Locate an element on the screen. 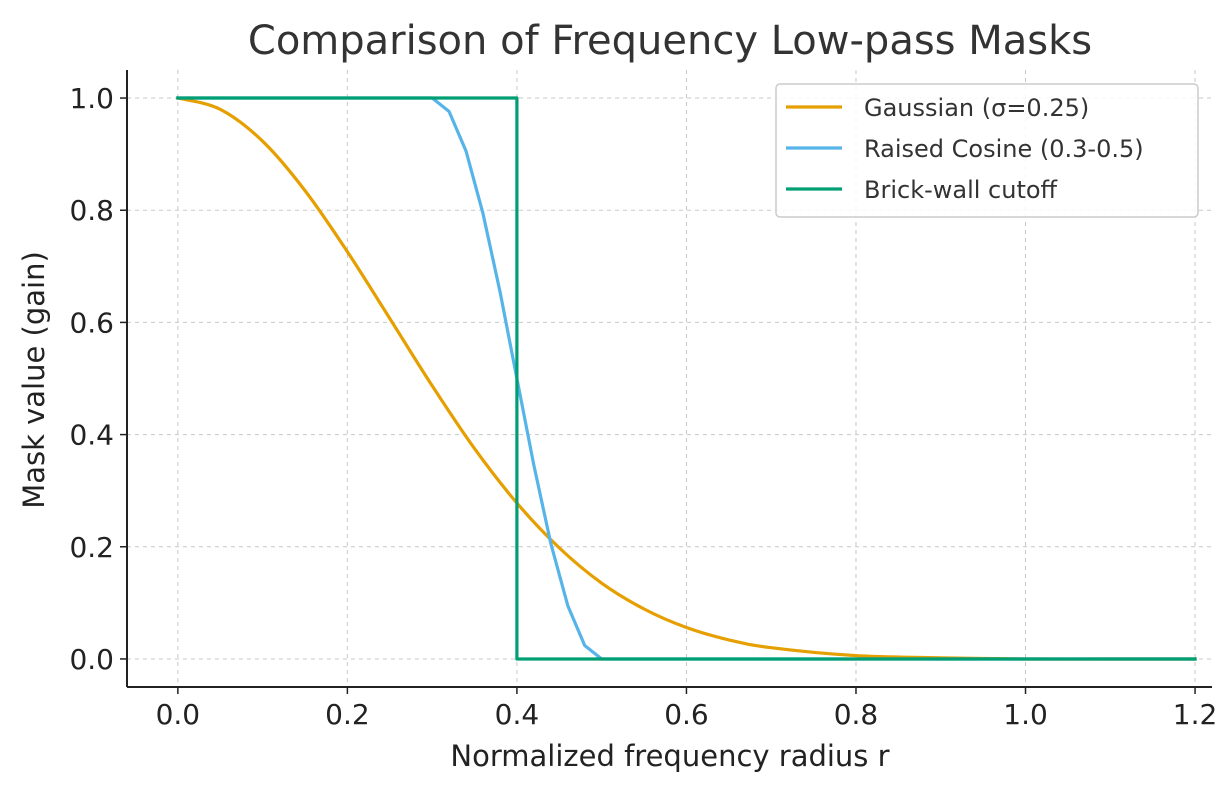 The width and height of the screenshot is (1232, 793). x-tick-label: 0.6 is located at coordinates (686, 714).